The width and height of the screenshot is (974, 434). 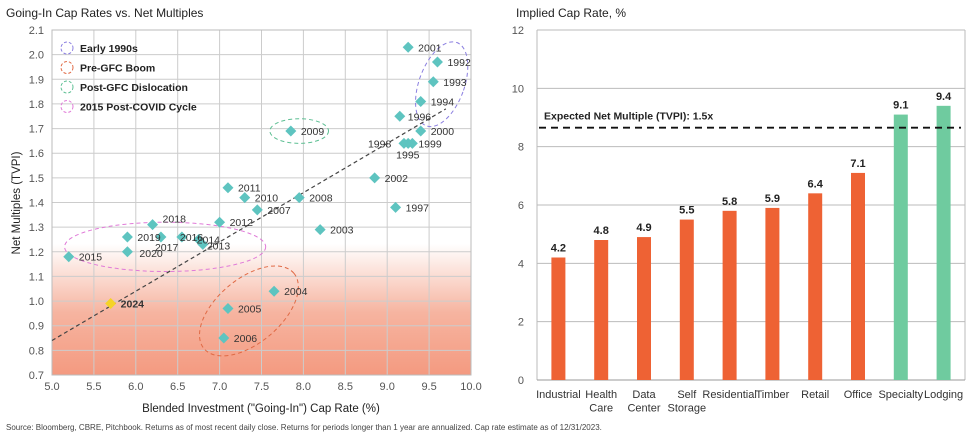 I want to click on scatter-y-axis-label: Net Multiples (TVPI), so click(x=17, y=202).